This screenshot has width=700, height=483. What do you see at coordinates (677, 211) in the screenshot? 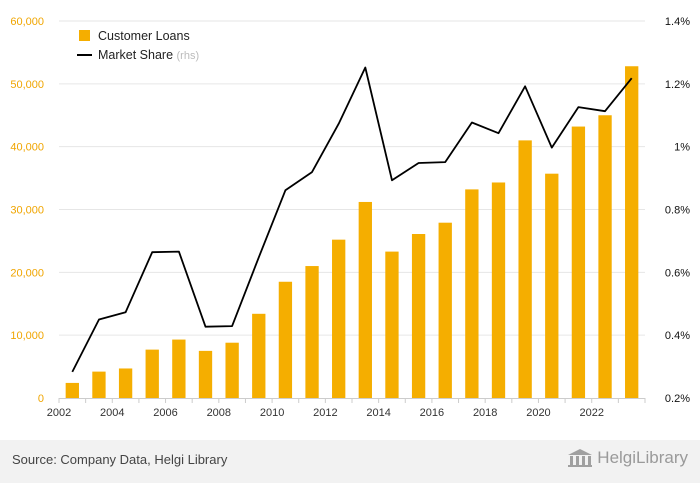
I see `y-right-tick-label: 0.8%` at bounding box center [677, 211].